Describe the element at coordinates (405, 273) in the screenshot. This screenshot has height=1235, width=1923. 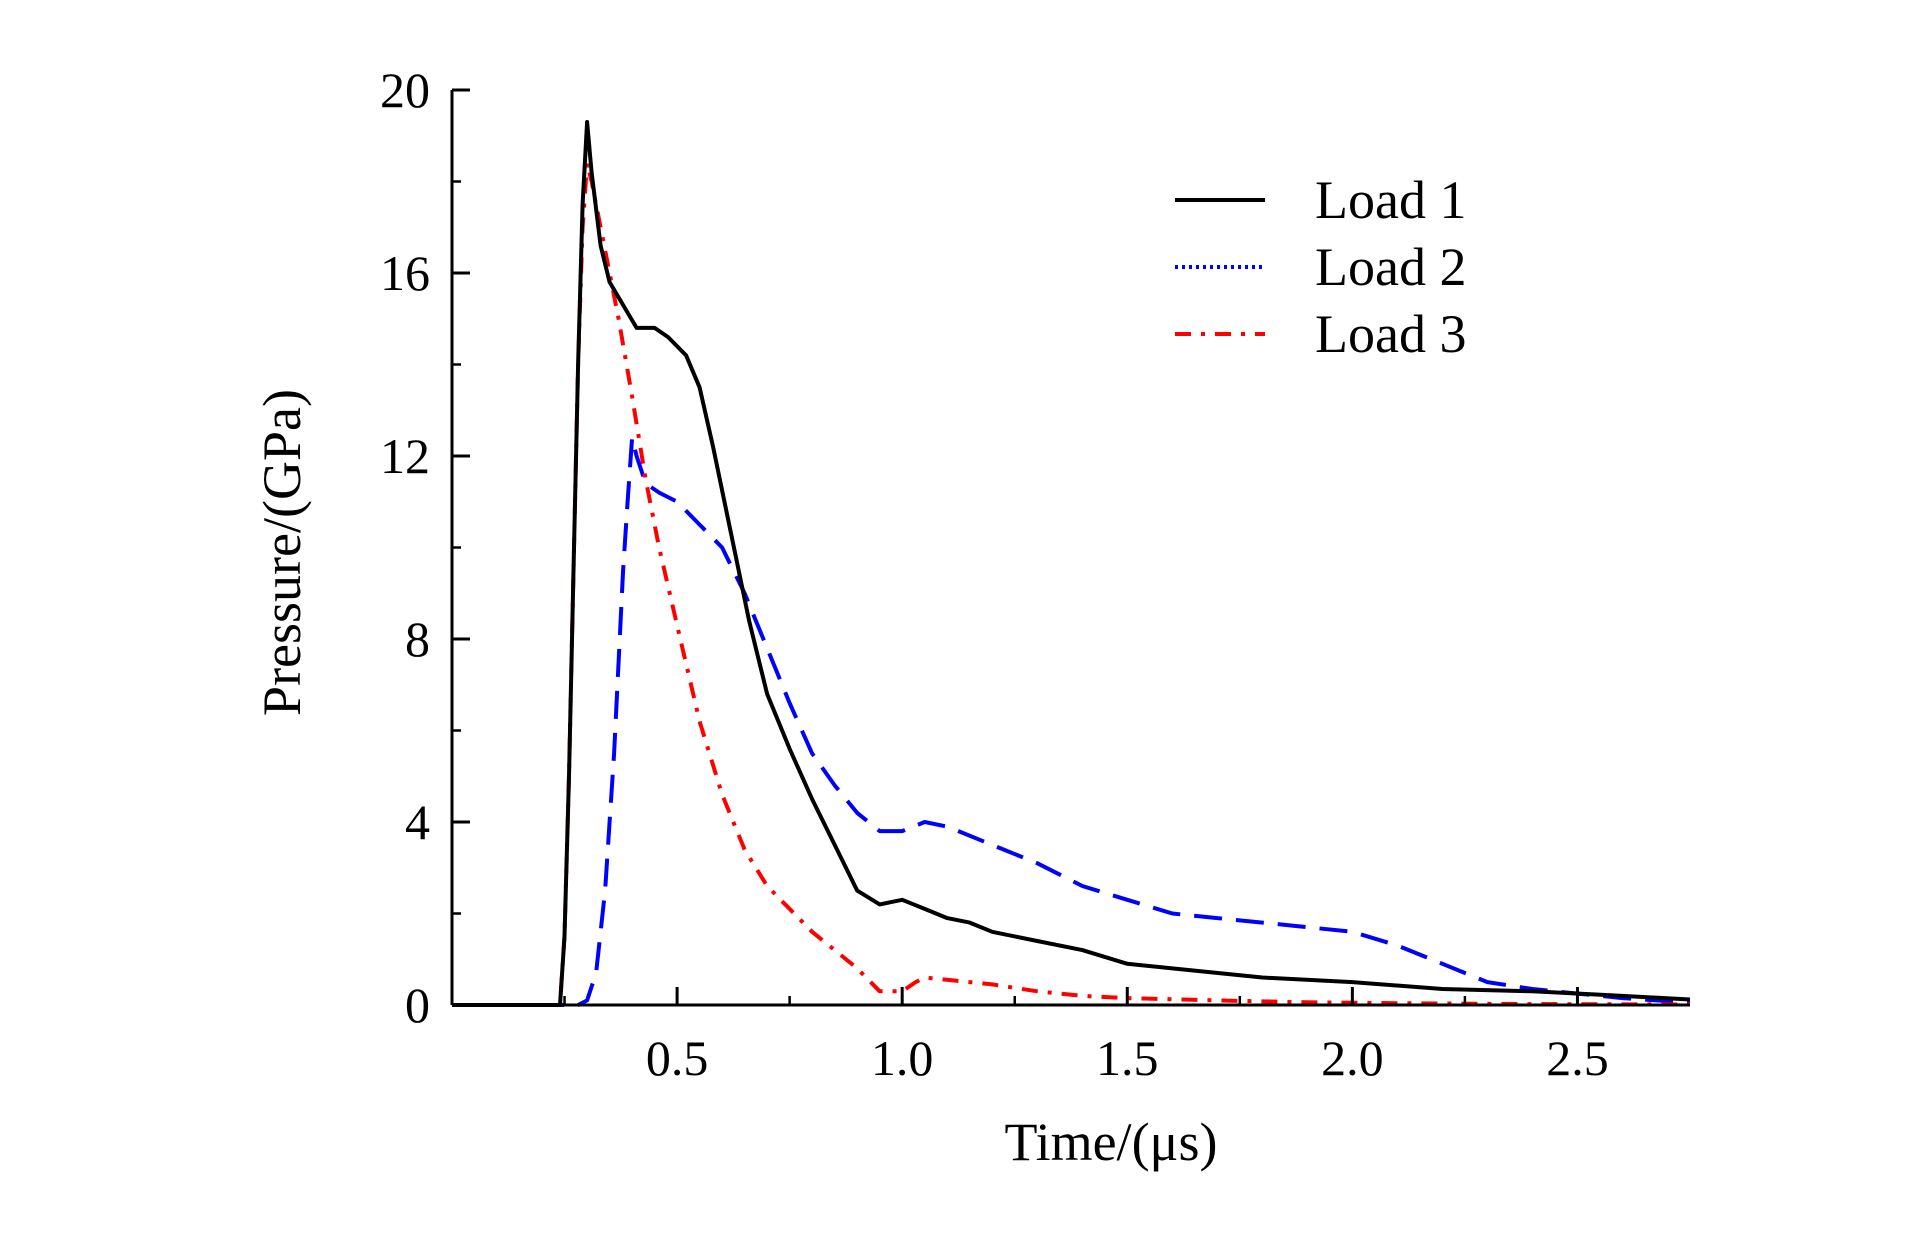
I see `y-tick-label: 16` at that location.